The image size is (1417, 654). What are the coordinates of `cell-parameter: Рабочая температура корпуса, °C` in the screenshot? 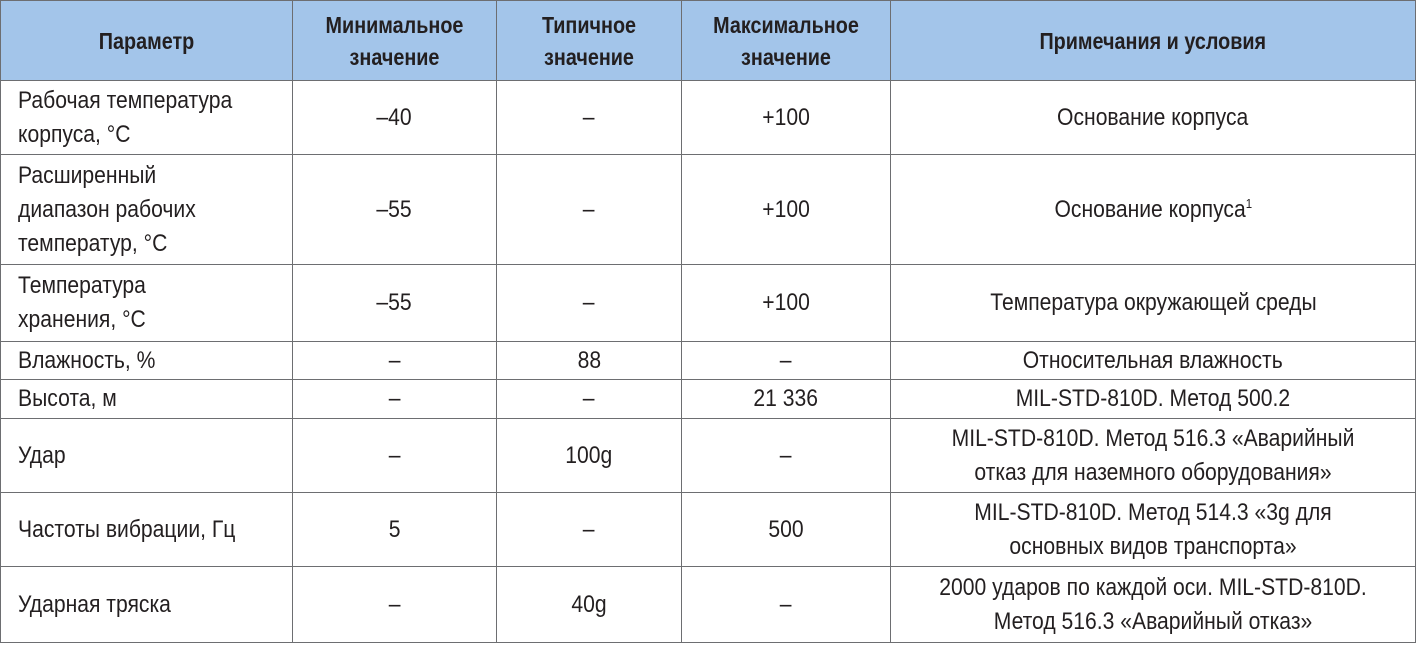 It's located at (146, 117).